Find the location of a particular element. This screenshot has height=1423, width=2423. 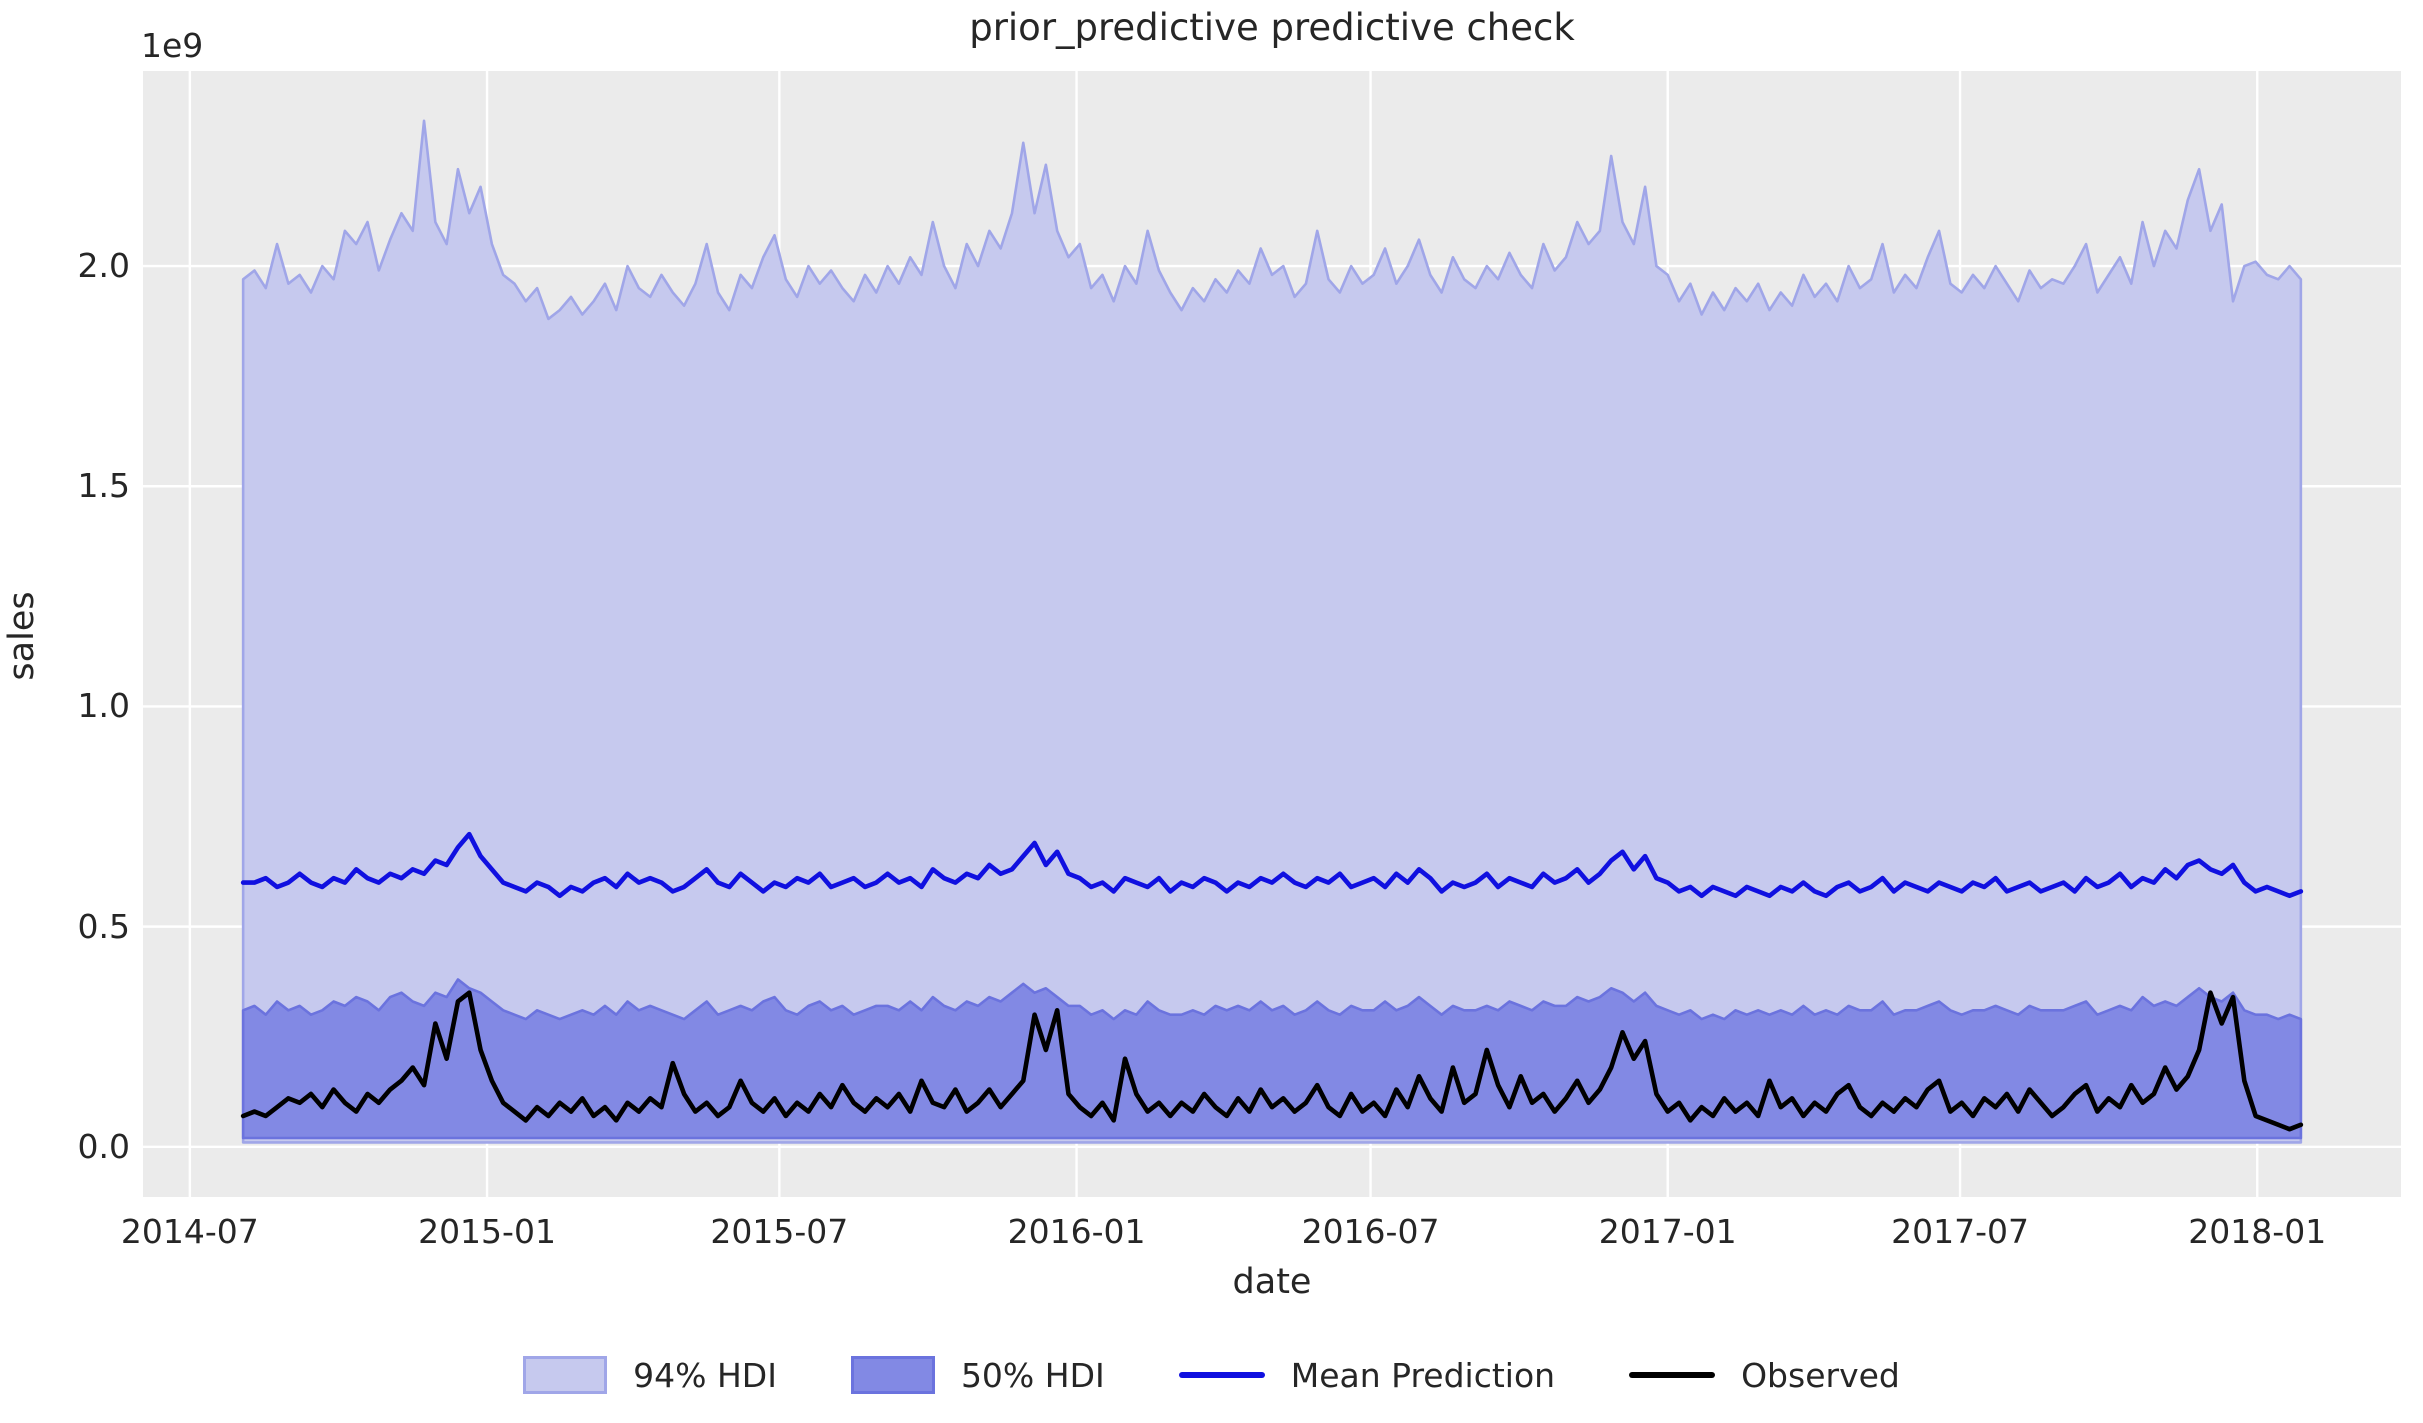

hdi-band-50-hdi is located at coordinates (1272, 1059).